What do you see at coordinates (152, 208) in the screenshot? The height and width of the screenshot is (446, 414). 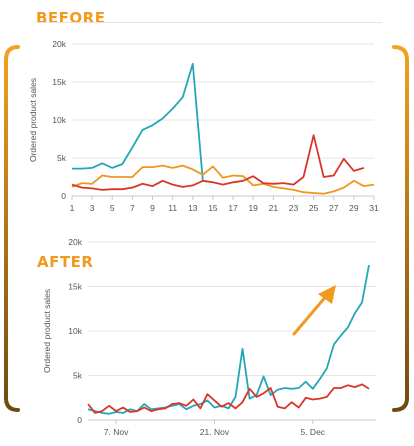 I see `x-tick-label: 9` at bounding box center [152, 208].